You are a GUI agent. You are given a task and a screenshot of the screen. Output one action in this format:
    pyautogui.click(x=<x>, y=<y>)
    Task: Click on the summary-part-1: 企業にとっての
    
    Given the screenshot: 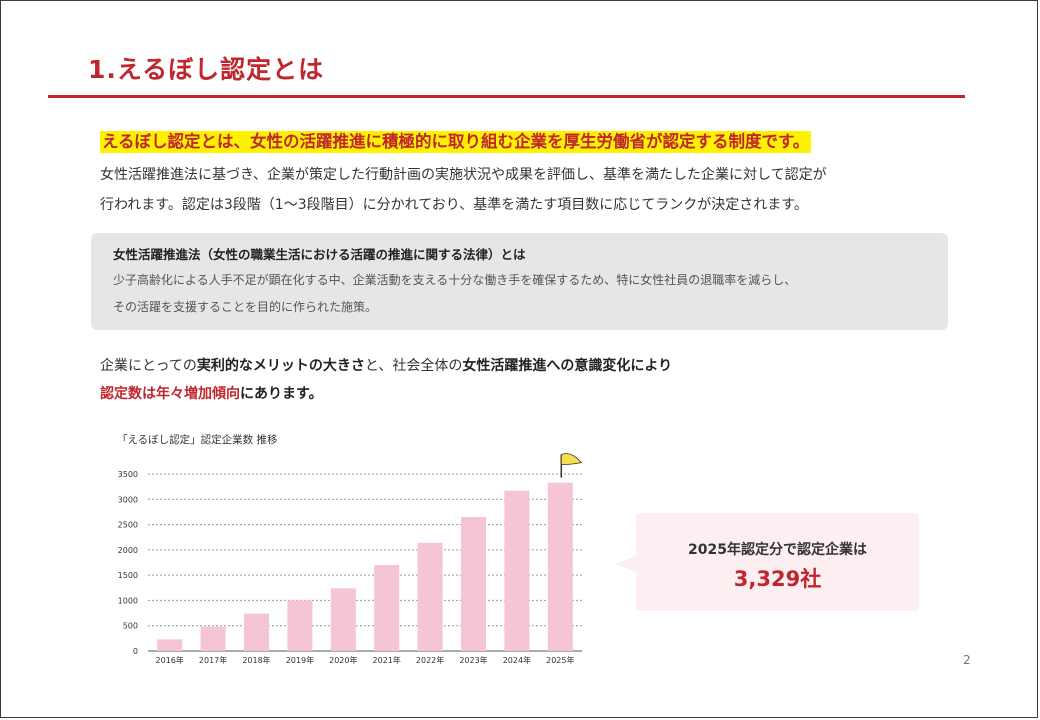 What is the action you would take?
    pyautogui.click(x=148, y=366)
    